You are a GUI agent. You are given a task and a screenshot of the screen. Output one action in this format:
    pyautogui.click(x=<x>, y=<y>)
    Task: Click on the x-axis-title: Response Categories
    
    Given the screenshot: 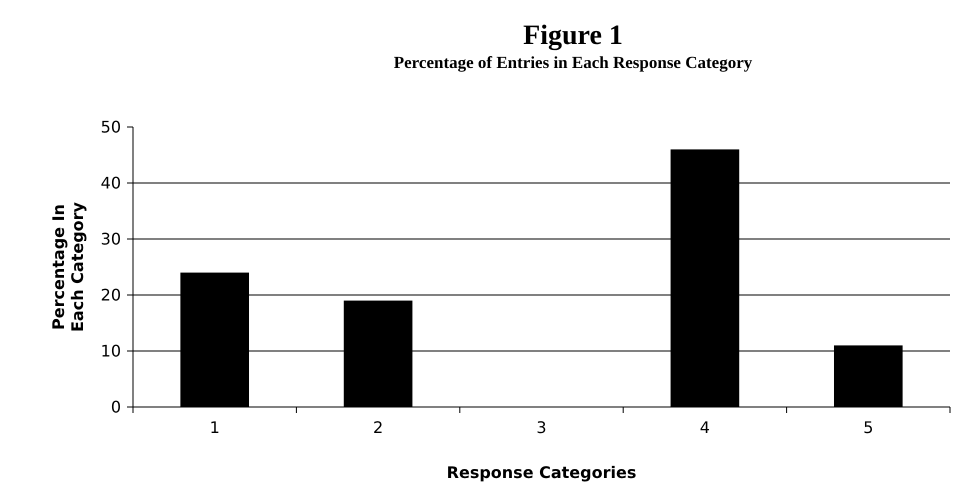 What is the action you would take?
    pyautogui.click(x=541, y=472)
    